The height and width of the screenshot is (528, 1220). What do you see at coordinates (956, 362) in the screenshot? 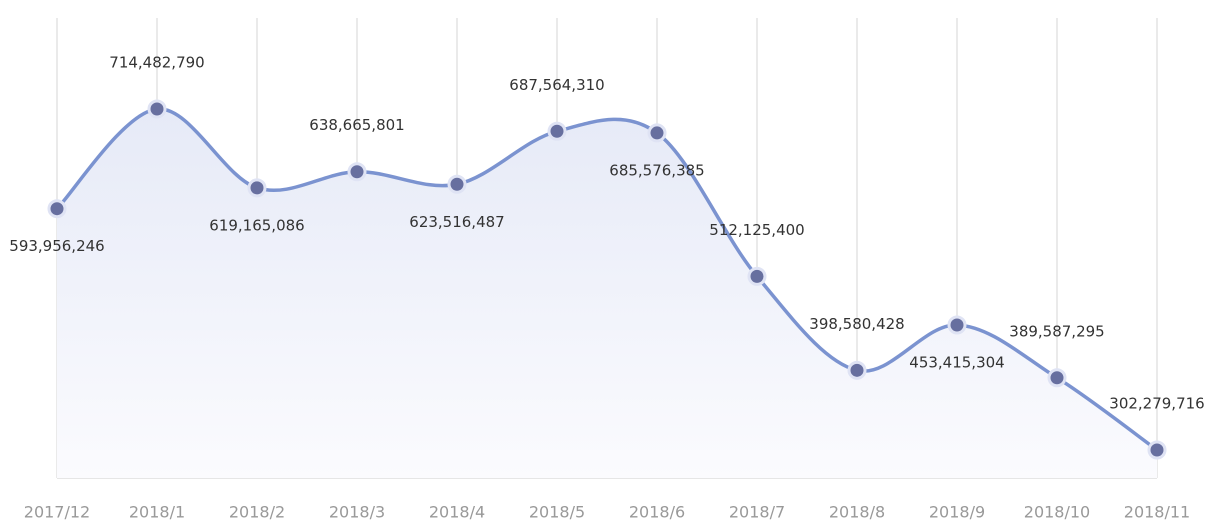
I see `value-label: 453,415,304` at bounding box center [956, 362].